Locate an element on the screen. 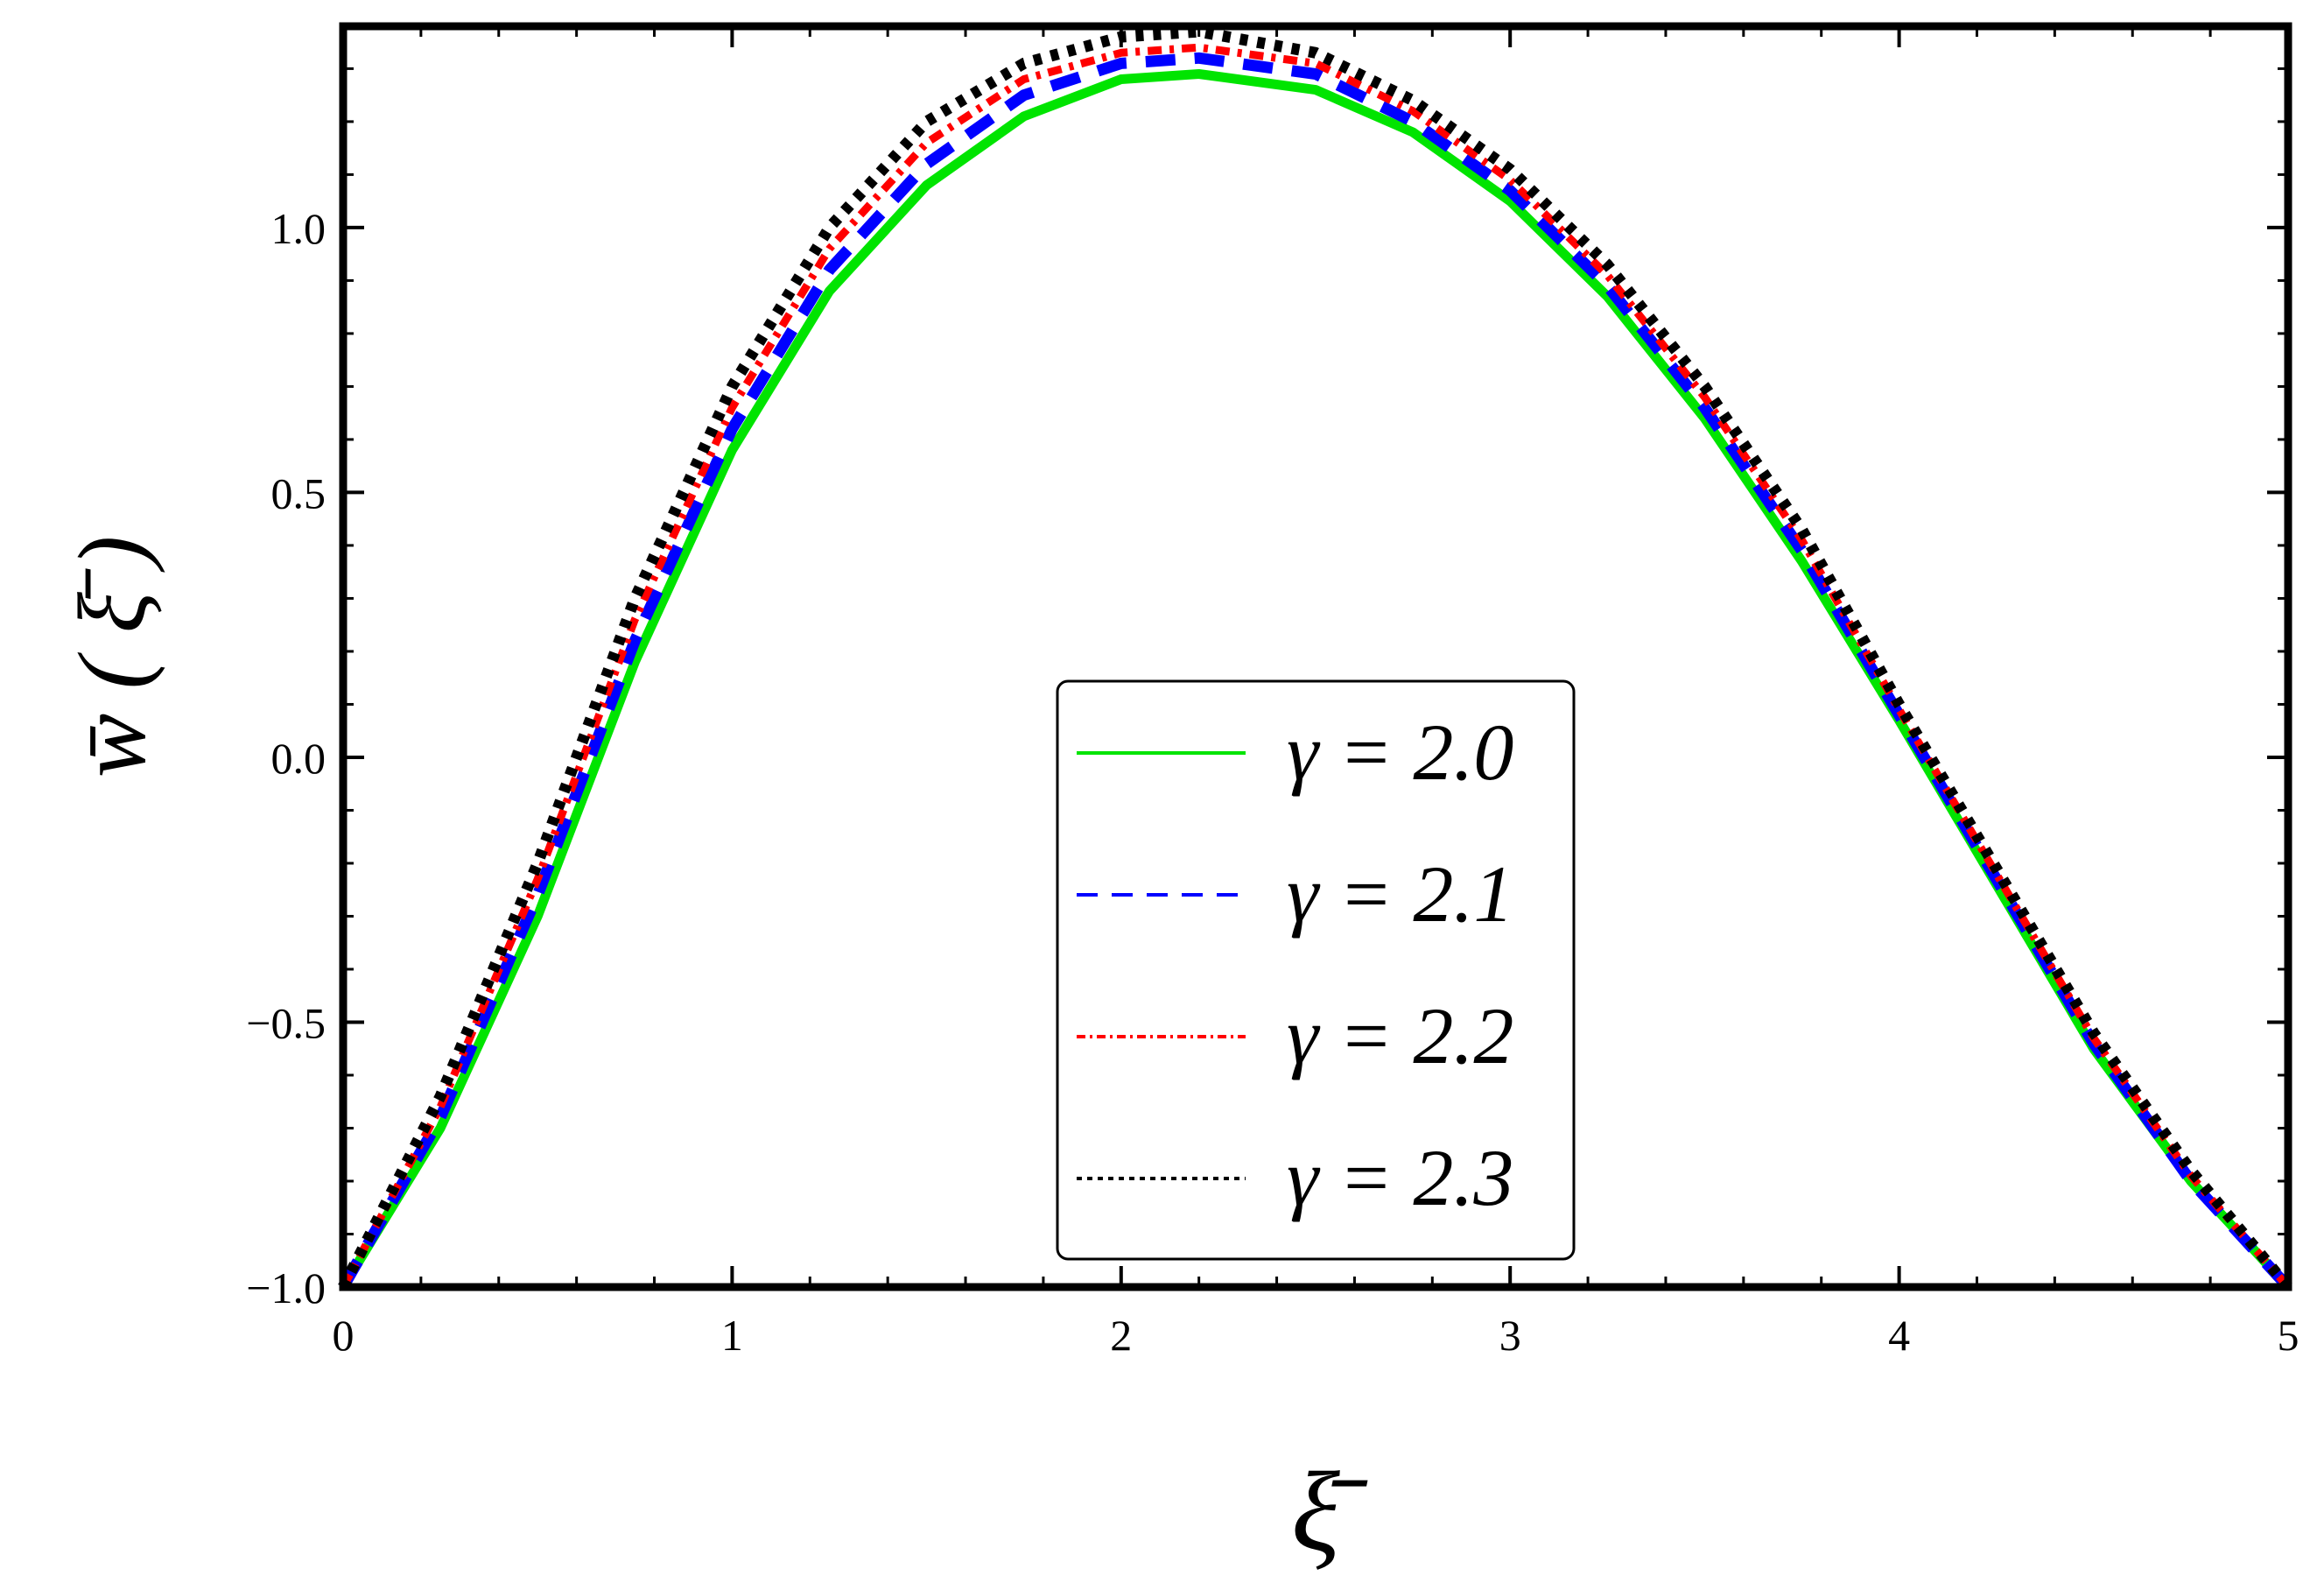 The image size is (2324, 1590). x-tick-label: 4 is located at coordinates (1899, 1335).